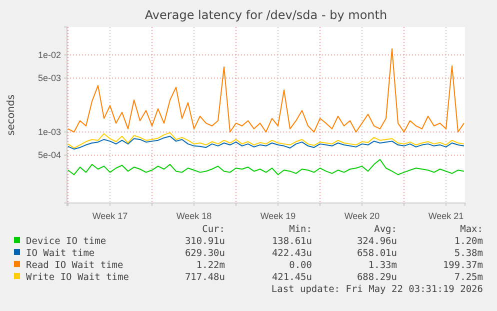  What do you see at coordinates (110, 215) in the screenshot?
I see `x-tick-label: Week 17` at bounding box center [110, 215].